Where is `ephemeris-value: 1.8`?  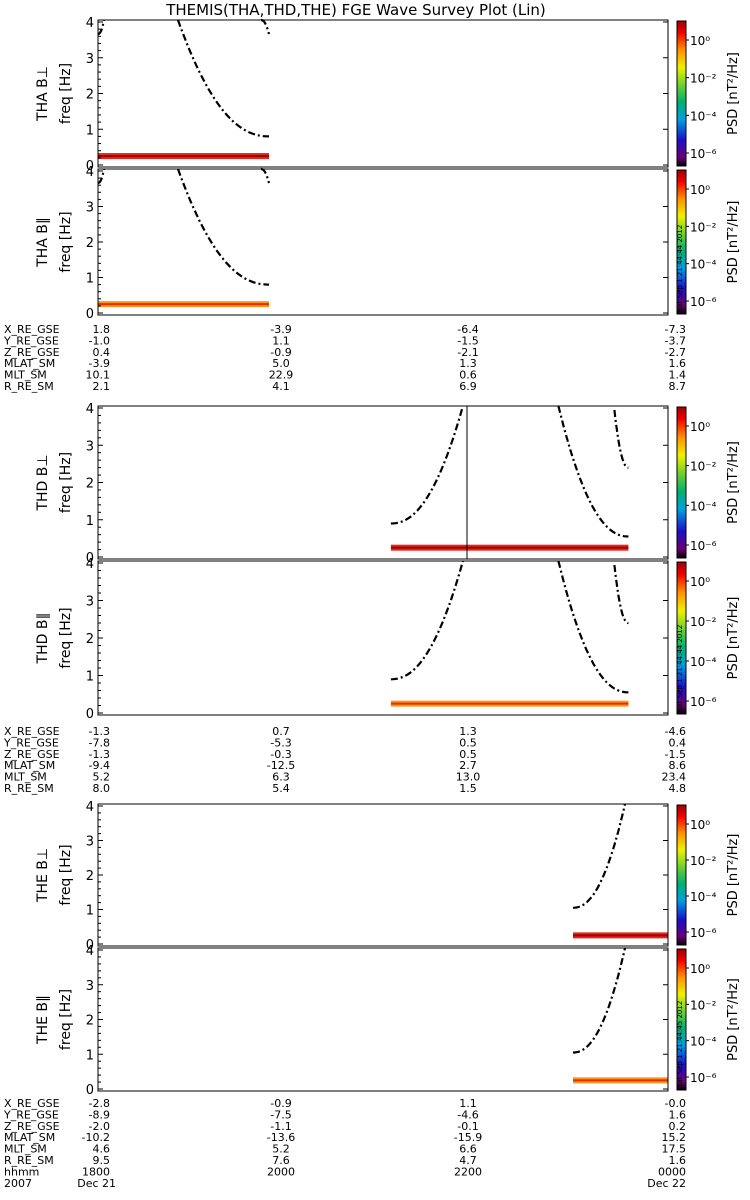 ephemeris-value: 1.8 is located at coordinates (102, 329).